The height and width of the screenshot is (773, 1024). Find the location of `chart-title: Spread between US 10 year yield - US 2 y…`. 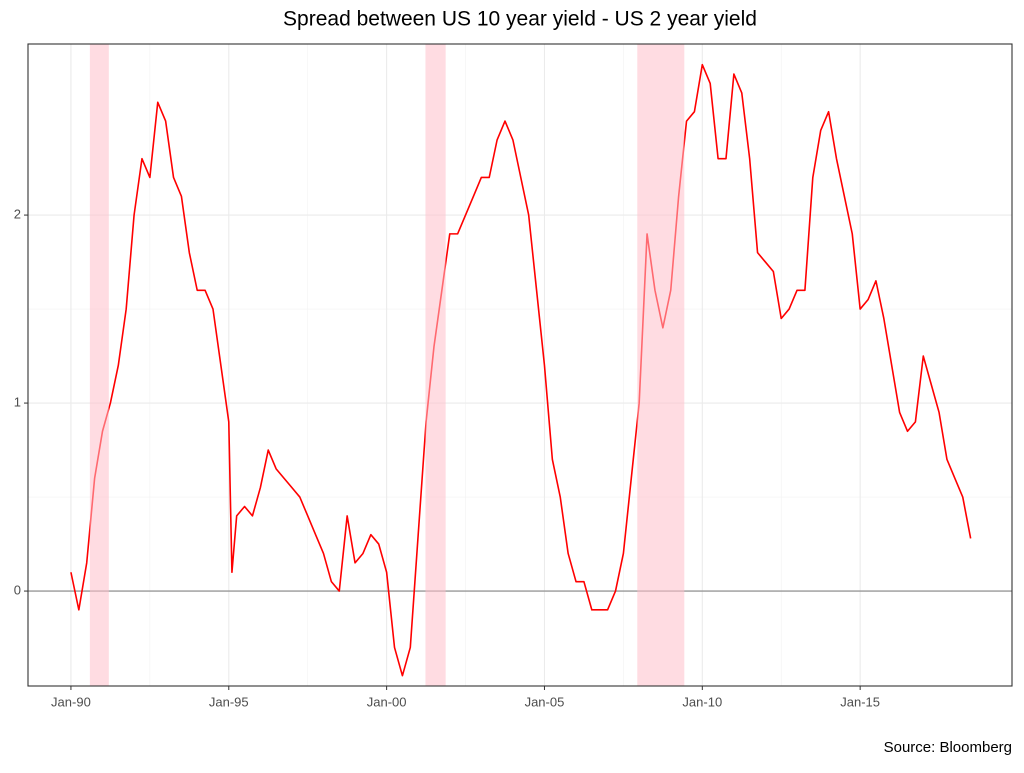

chart-title: Spread between US 10 year yield - US 2 y… is located at coordinates (520, 19).